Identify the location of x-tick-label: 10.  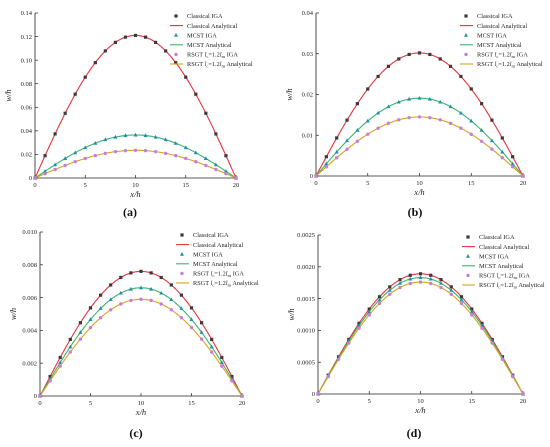
(135, 185).